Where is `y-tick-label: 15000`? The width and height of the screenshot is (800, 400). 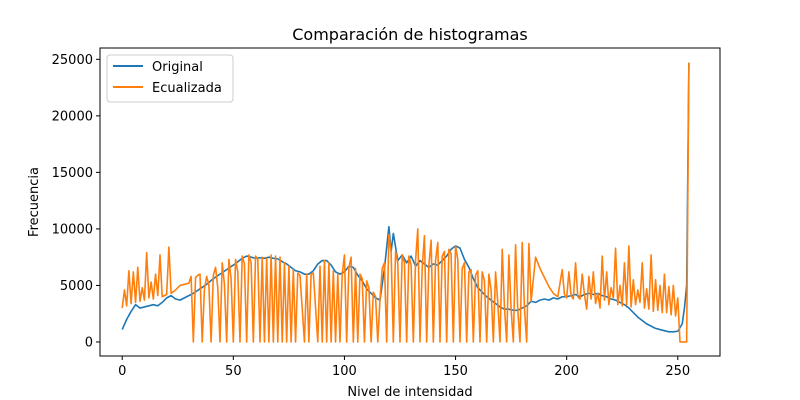
y-tick-label: 15000 is located at coordinates (72, 173).